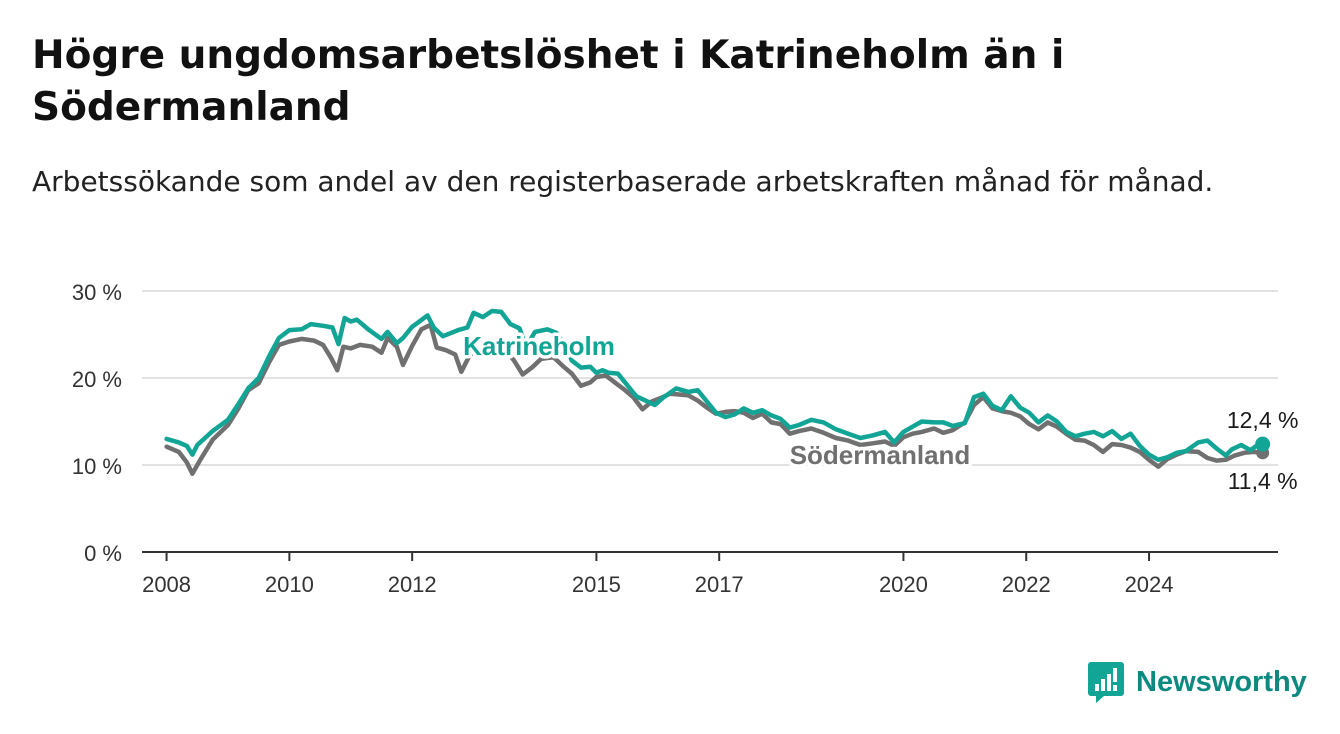 The width and height of the screenshot is (1340, 734). What do you see at coordinates (1263, 481) in the screenshot?
I see `end-label-sodermanland: 11,4 %` at bounding box center [1263, 481].